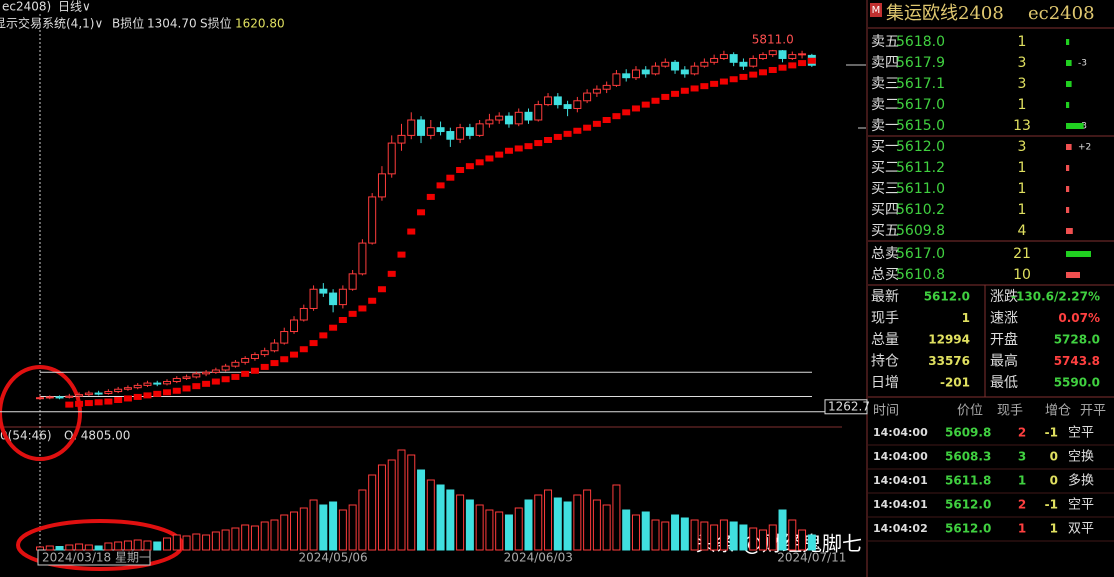 This screenshot has height=577, width=1114. I want to click on book-qty: 4, so click(1022, 231).